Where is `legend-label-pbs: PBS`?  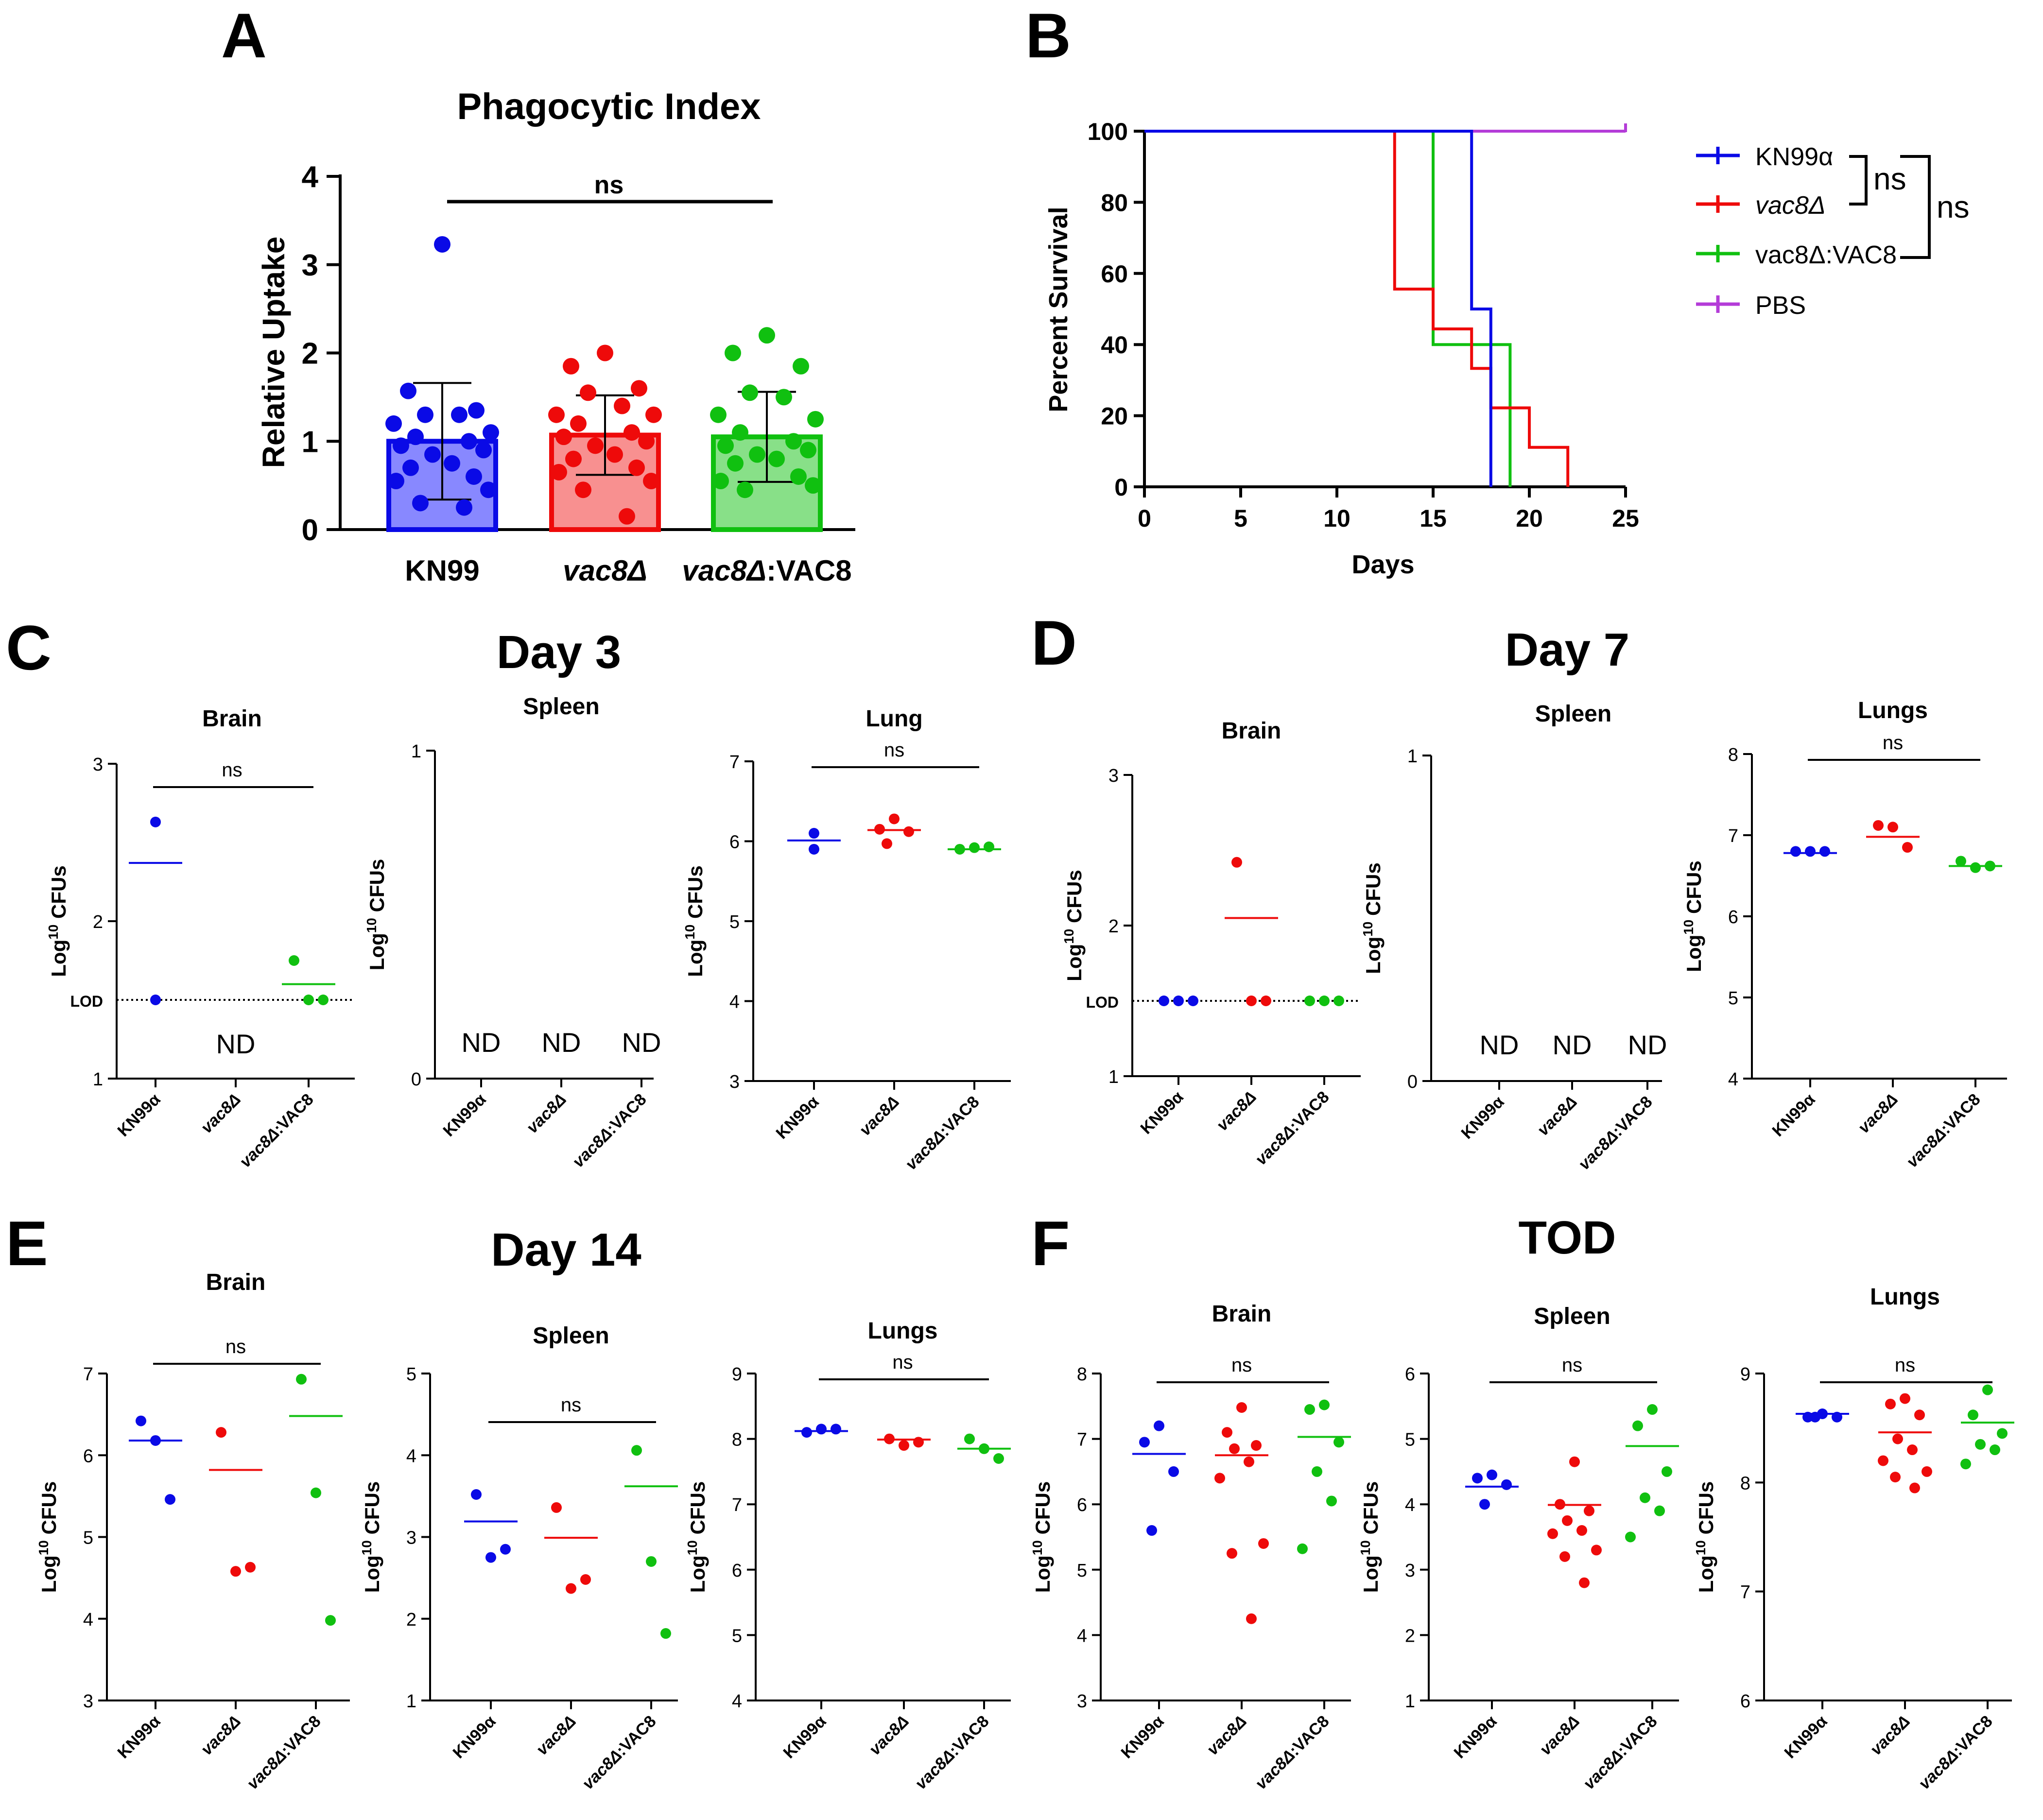 legend-label-pbs: PBS is located at coordinates (1781, 306).